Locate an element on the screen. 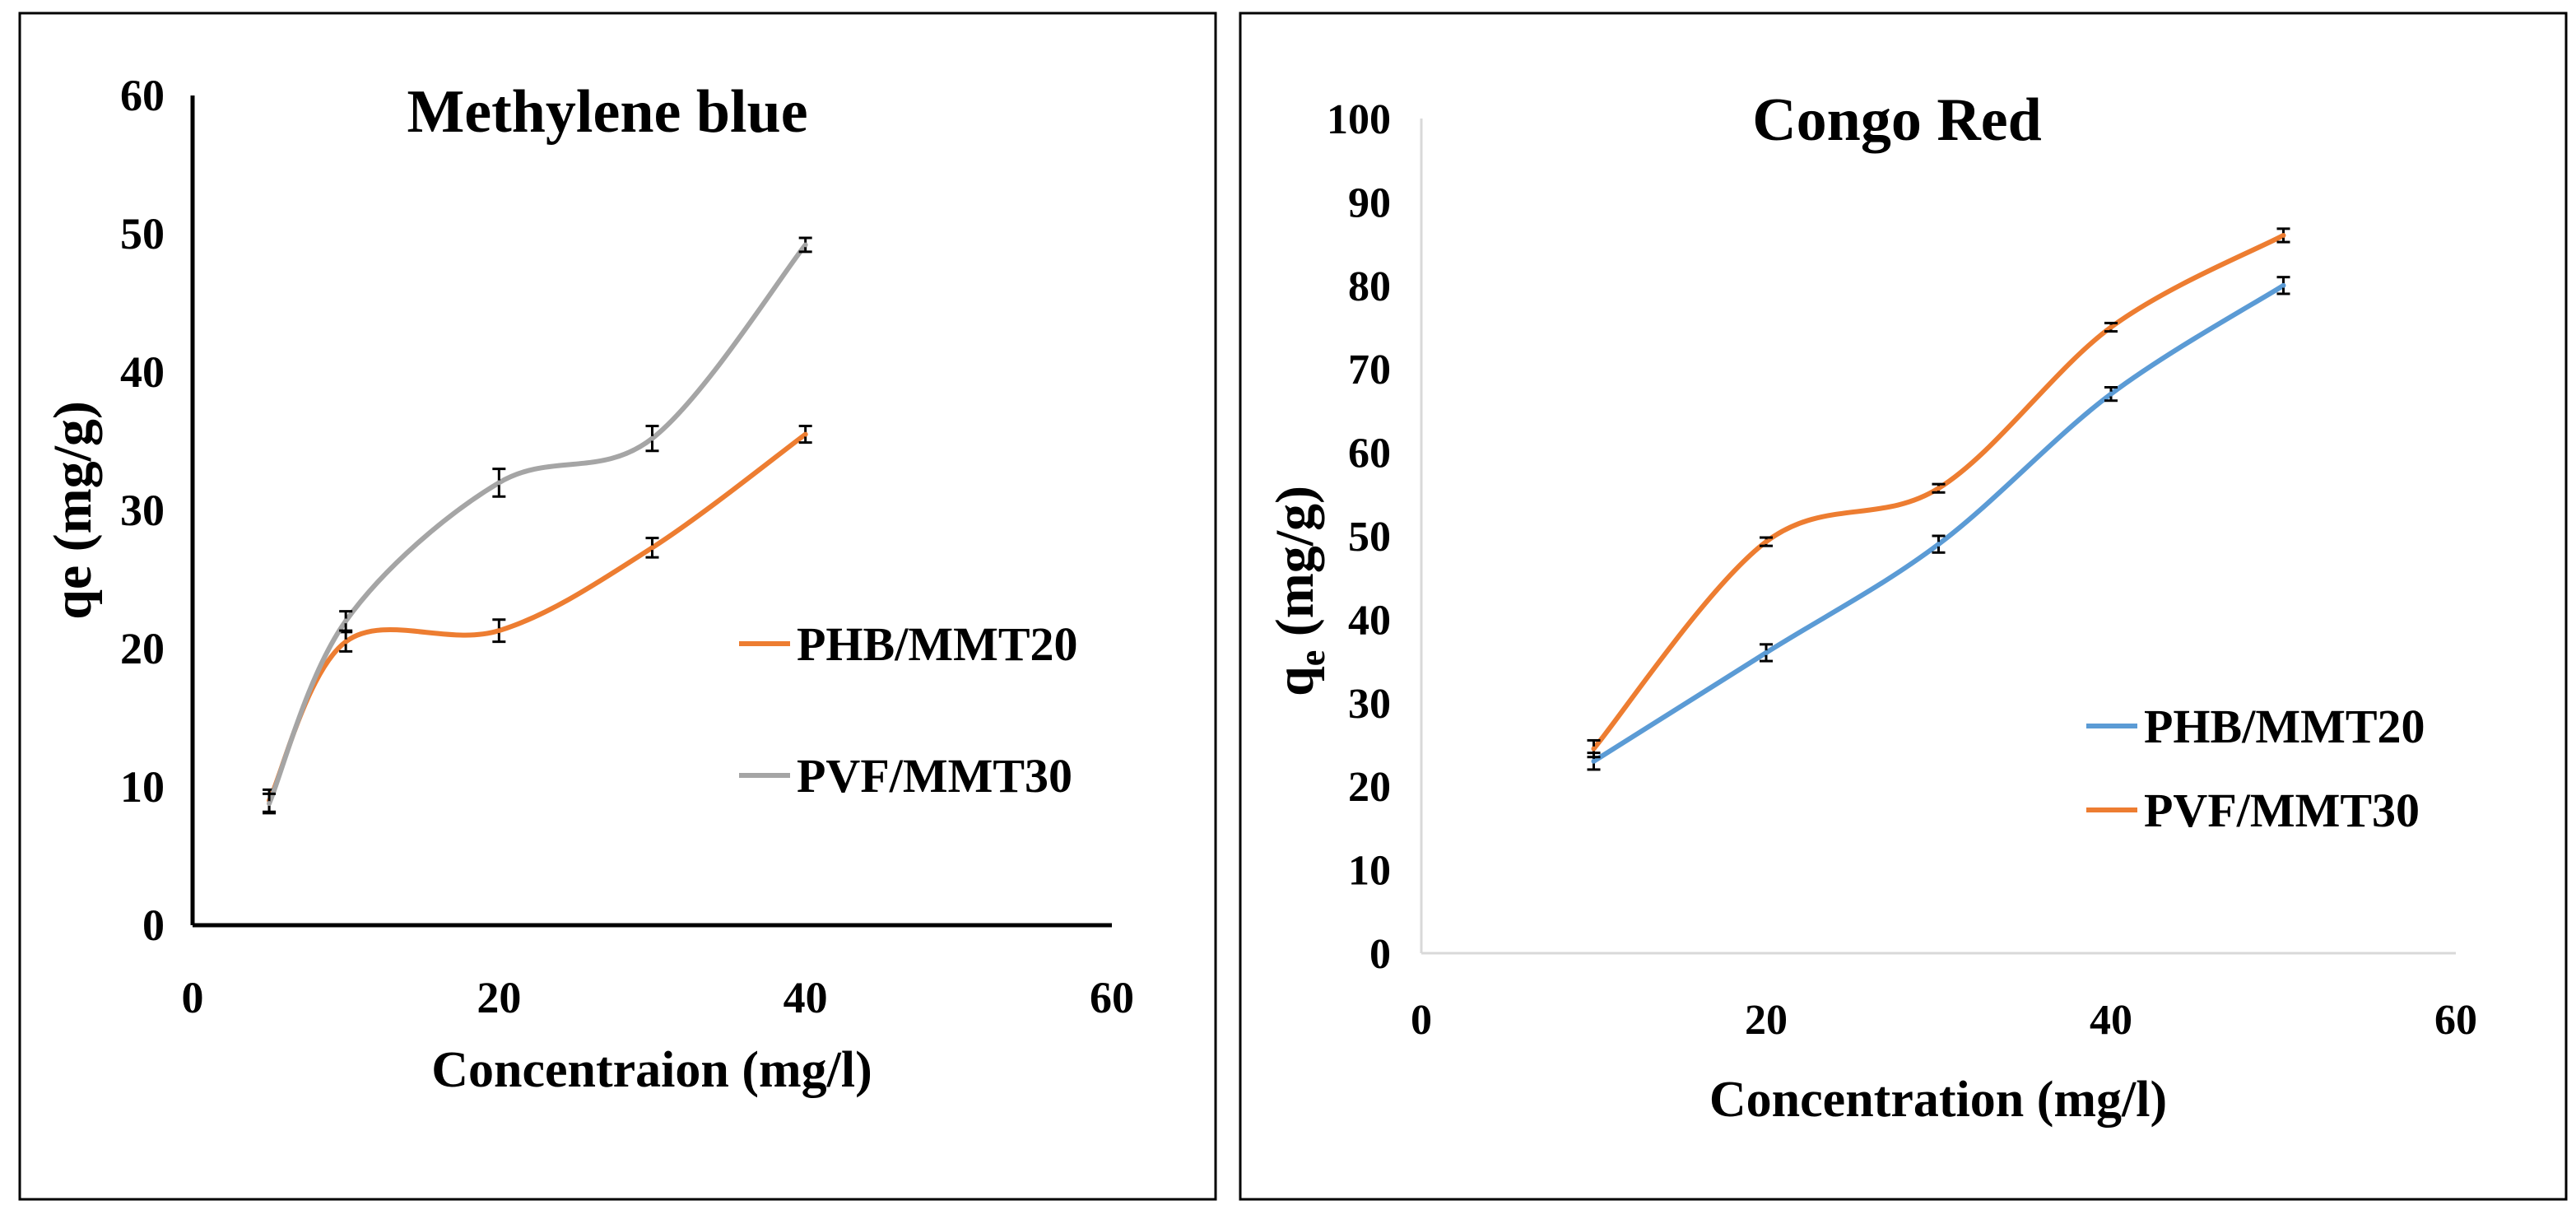  y-tick-label: 90 is located at coordinates (1369, 202).